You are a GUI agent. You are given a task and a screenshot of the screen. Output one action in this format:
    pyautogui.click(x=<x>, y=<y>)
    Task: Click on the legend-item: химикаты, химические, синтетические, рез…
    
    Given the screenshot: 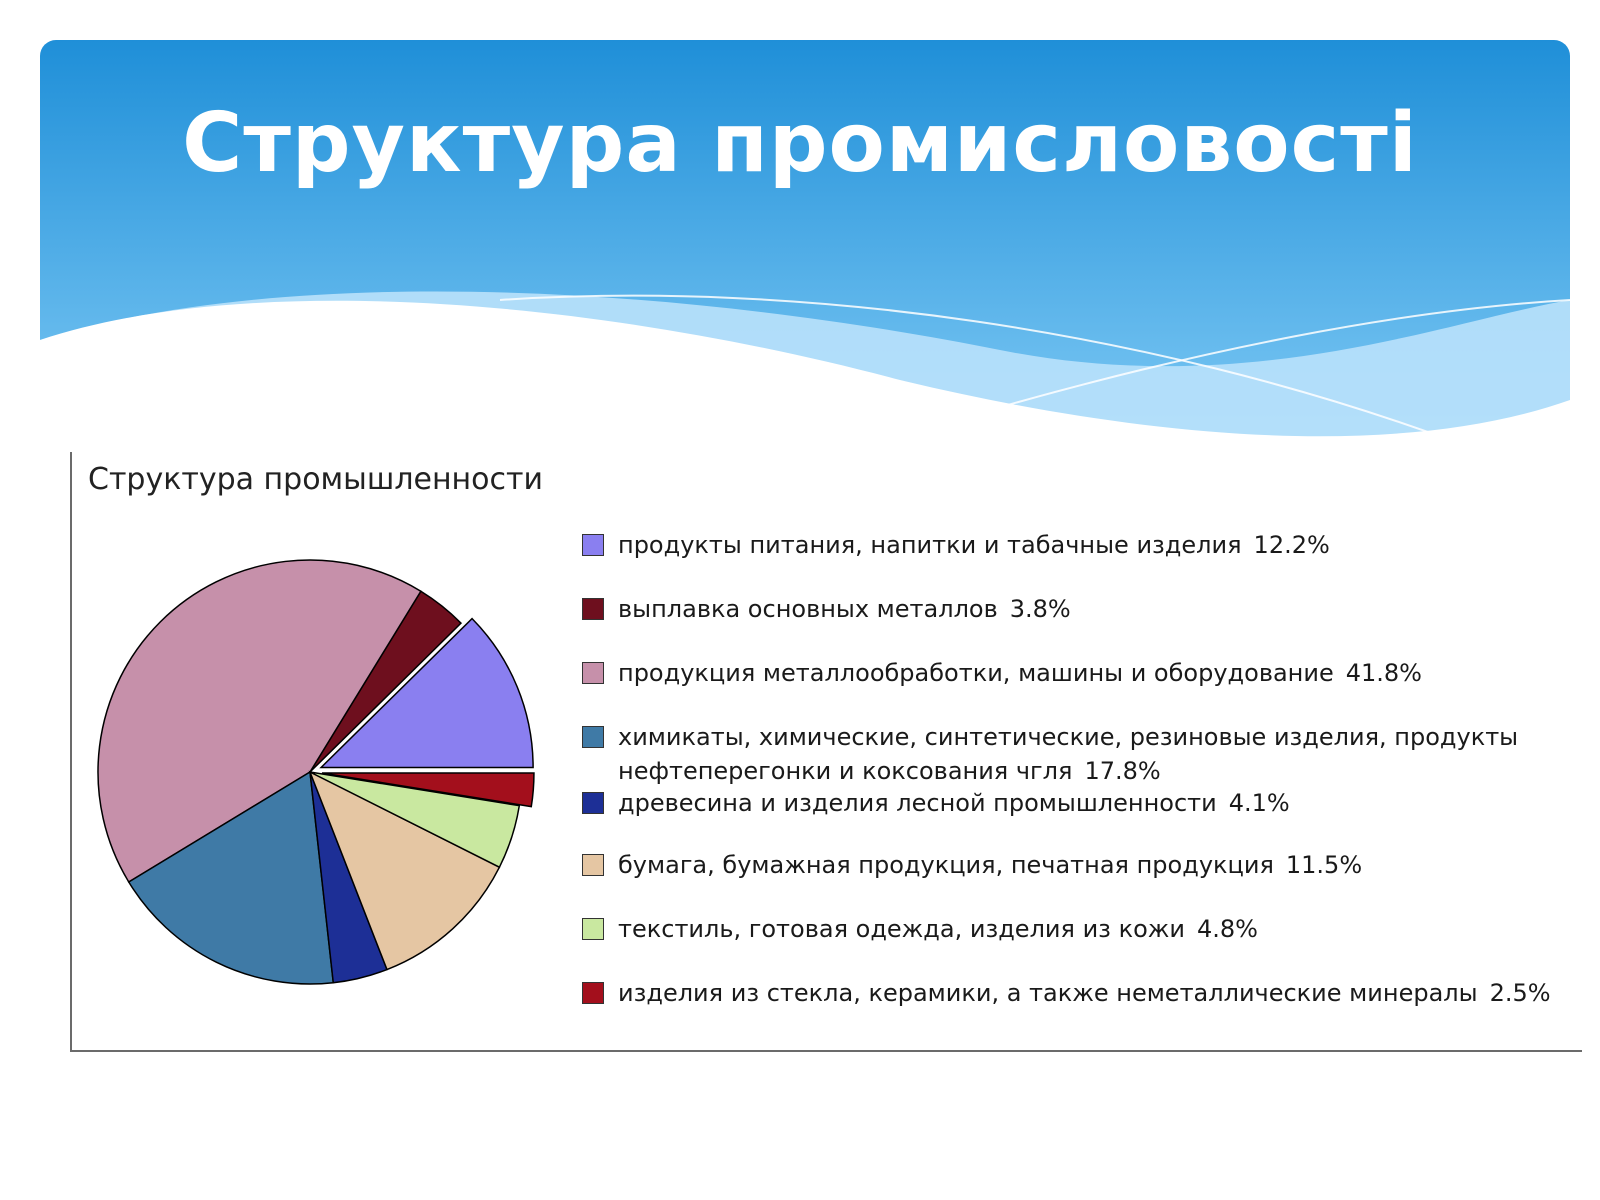 What is the action you would take?
    pyautogui.click(x=1050, y=754)
    